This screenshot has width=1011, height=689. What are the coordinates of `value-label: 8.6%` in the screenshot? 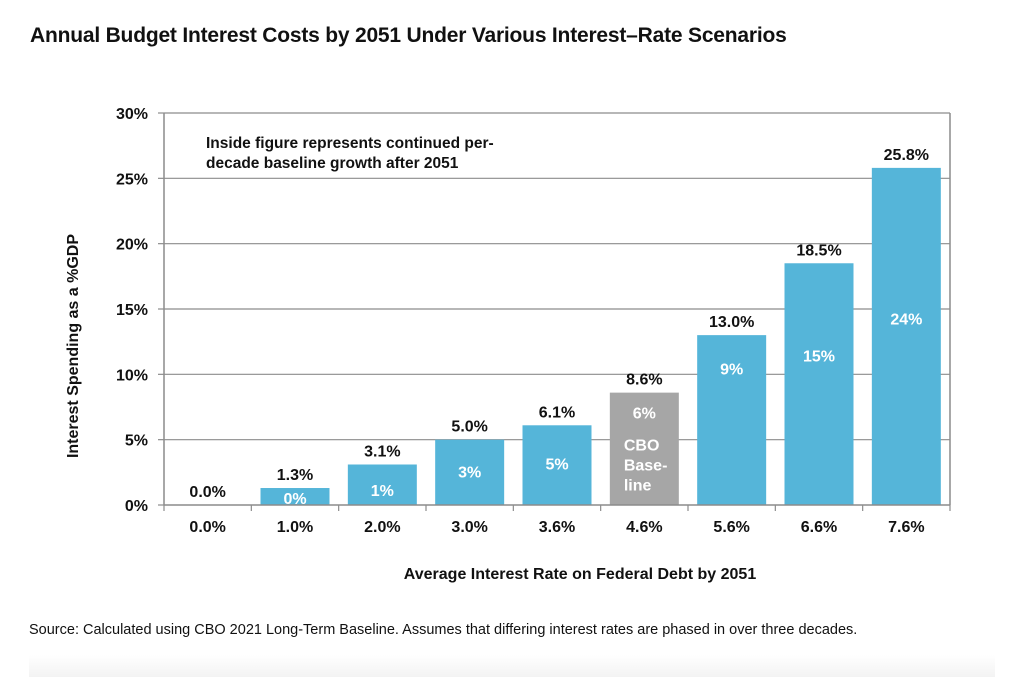 It's located at (644, 380).